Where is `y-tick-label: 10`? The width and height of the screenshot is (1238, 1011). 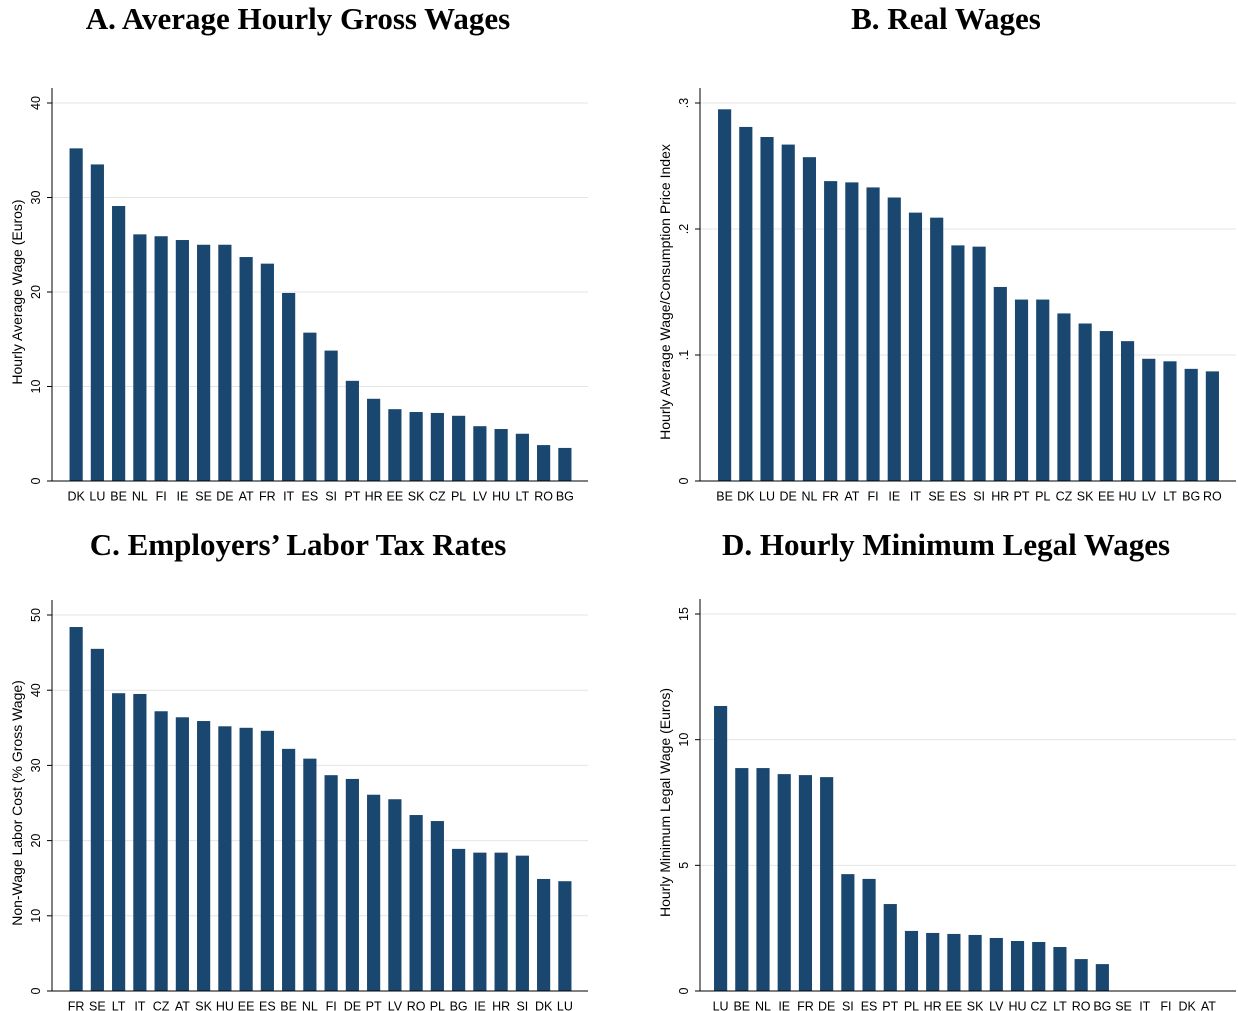
y-tick-label: 10 is located at coordinates (36, 916).